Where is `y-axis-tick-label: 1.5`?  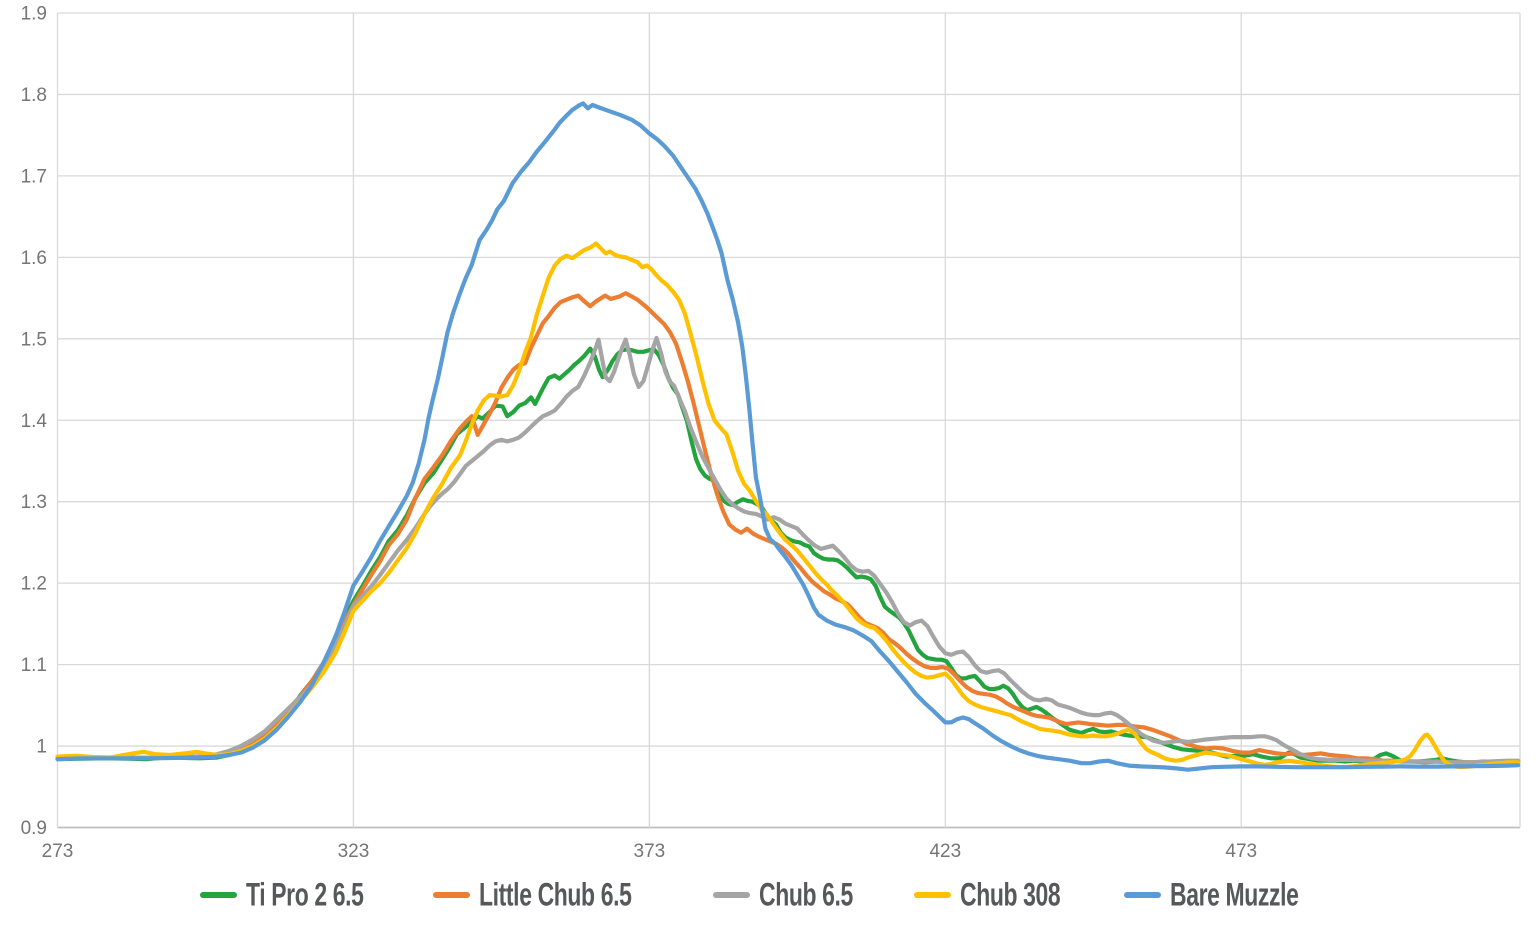
y-axis-tick-label: 1.5 is located at coordinates (34, 339).